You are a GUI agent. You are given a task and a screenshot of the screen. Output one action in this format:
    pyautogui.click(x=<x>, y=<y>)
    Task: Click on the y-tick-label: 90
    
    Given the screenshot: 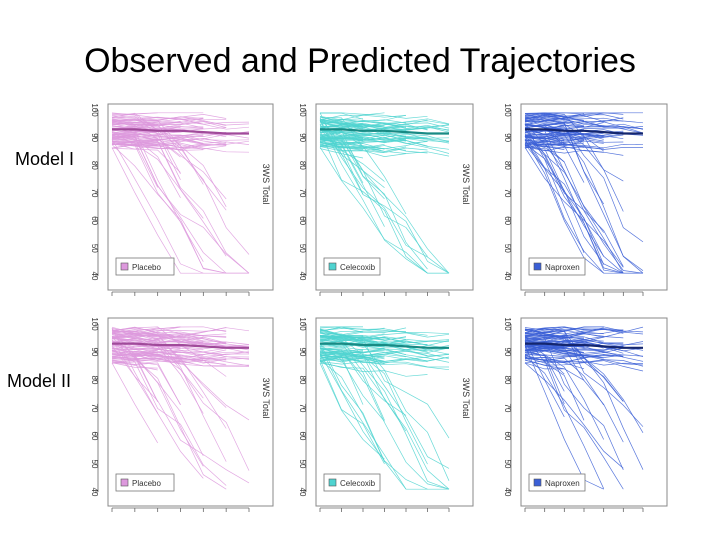 What is the action you would take?
    pyautogui.click(x=94, y=137)
    